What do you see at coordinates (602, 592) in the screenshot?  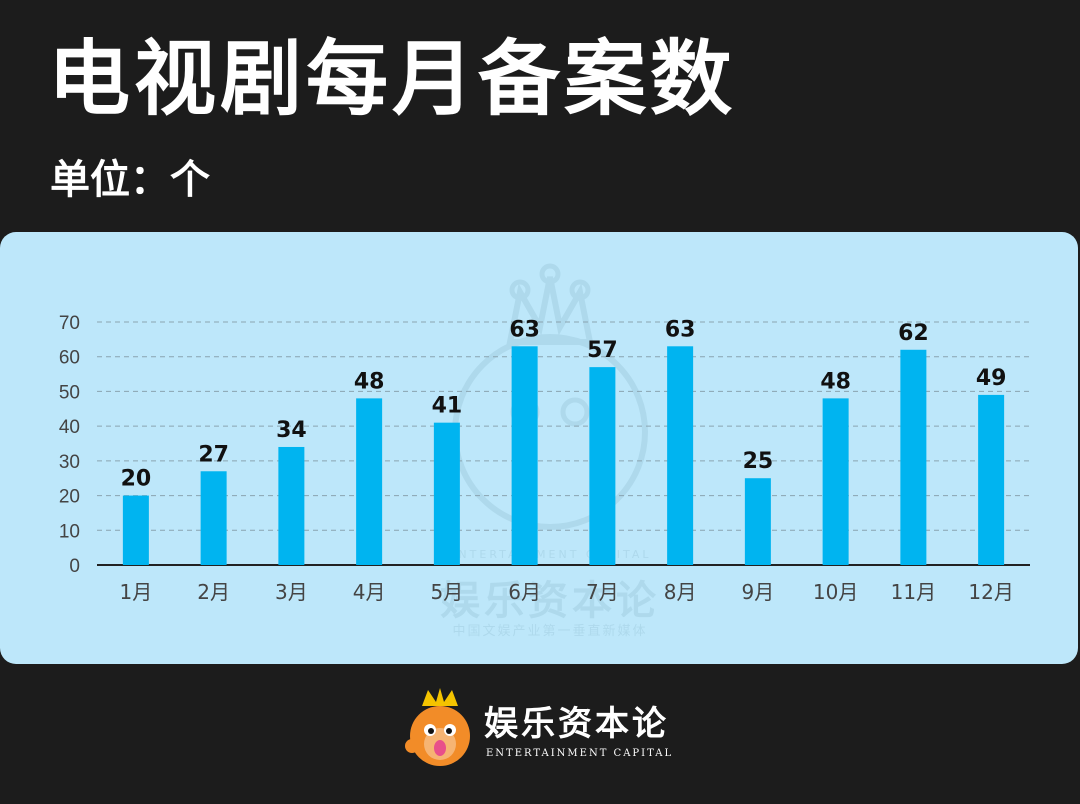 I see `x-tick-label: 7月` at bounding box center [602, 592].